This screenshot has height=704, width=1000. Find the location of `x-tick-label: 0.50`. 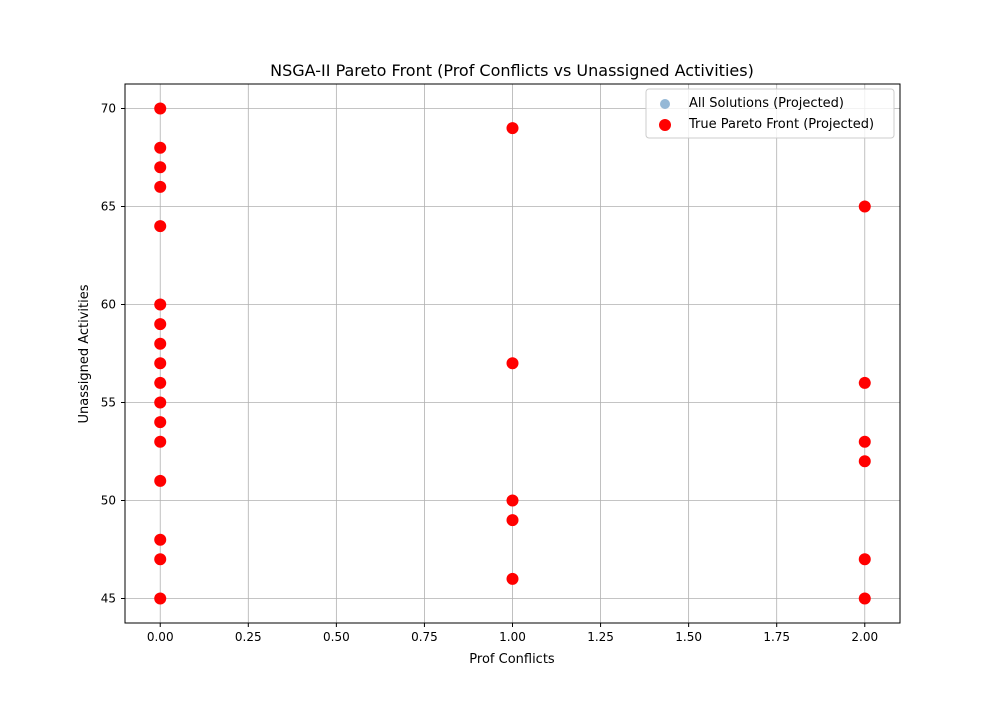

x-tick-label: 0.50 is located at coordinates (336, 637).